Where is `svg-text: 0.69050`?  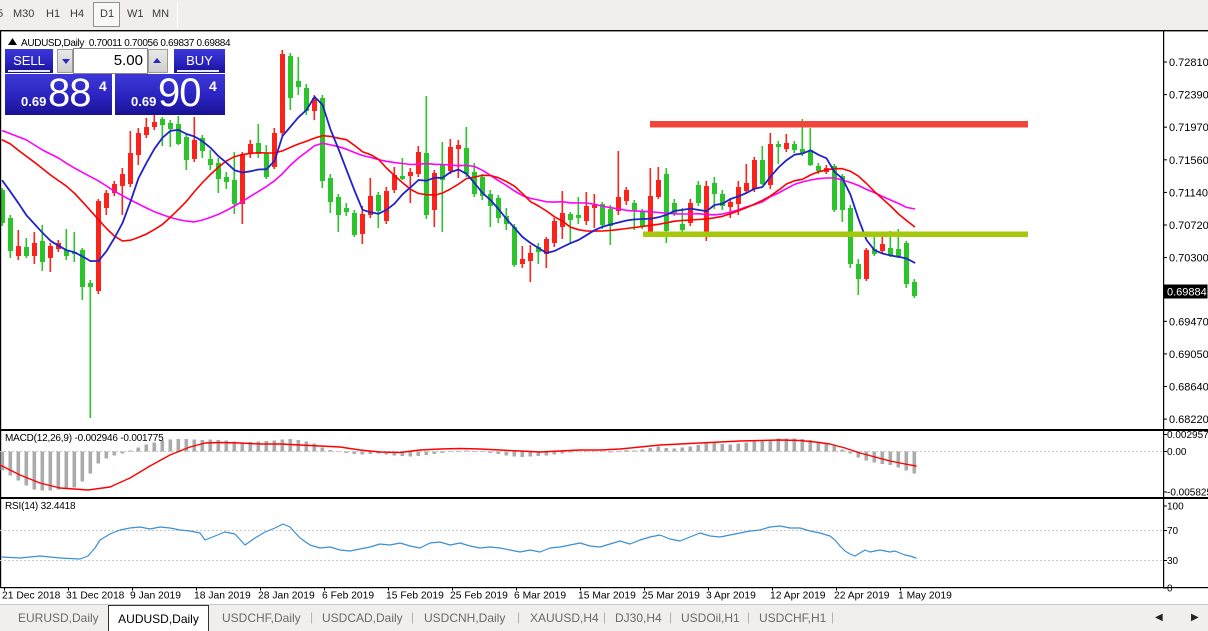
svg-text: 0.69050 is located at coordinates (1188, 355).